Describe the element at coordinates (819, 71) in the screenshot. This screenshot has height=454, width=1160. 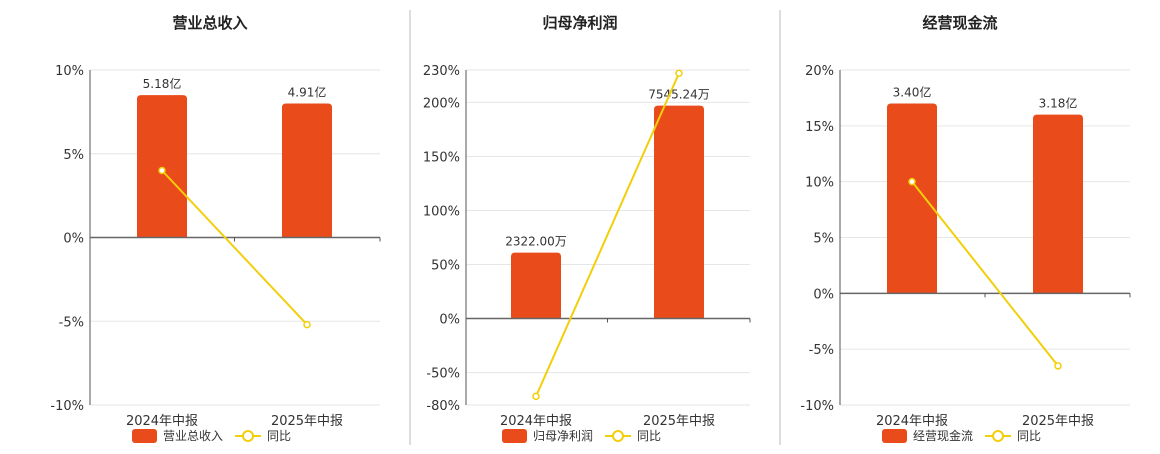
I see `y-tick-label: 20%` at that location.